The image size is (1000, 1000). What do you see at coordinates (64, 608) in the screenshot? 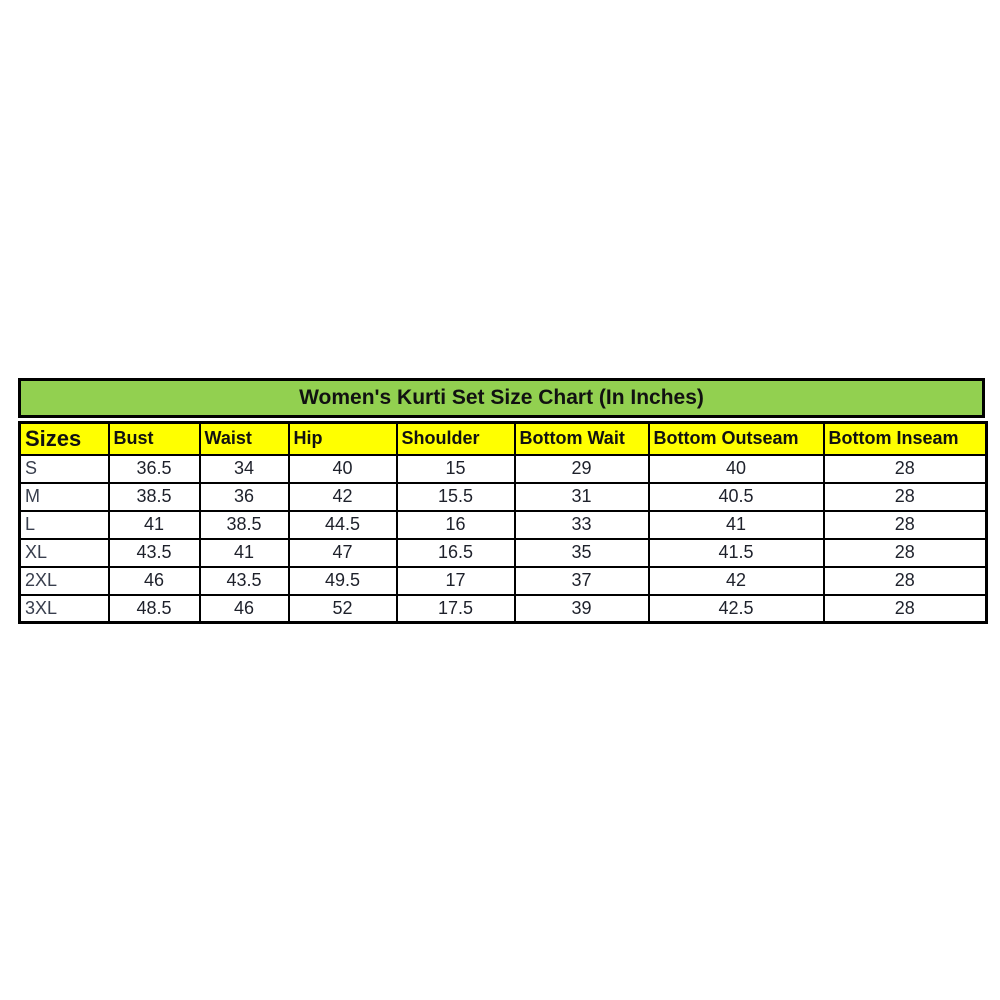
I see `size-cell: 3XL` at bounding box center [64, 608].